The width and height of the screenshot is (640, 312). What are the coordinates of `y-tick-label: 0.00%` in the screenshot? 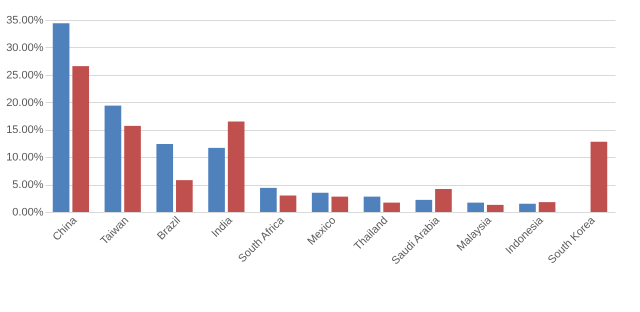 It's located at (28, 212).